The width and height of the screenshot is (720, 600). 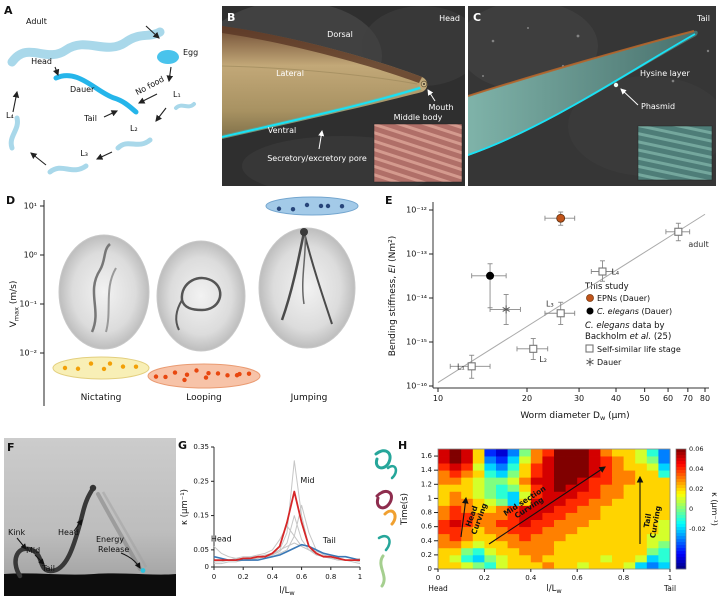 What do you see at coordinates (697, 529) in the screenshot?
I see `colorbar-tick-label: -0.02` at bounding box center [697, 529].